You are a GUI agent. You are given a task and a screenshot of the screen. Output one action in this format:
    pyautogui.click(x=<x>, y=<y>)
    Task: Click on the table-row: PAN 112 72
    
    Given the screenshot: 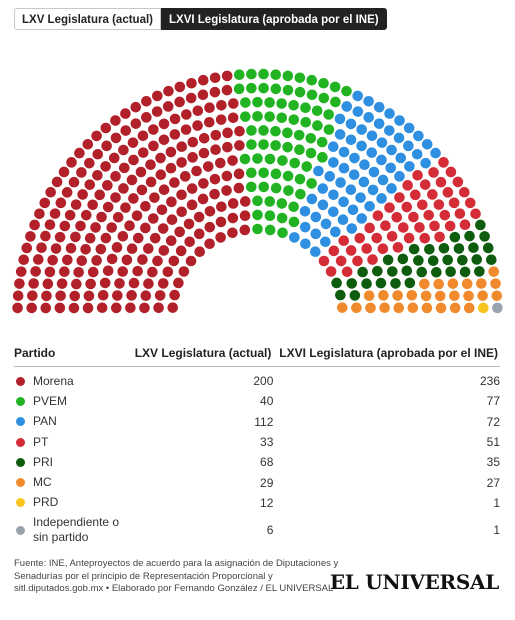 What is the action you would take?
    pyautogui.click(x=257, y=422)
    